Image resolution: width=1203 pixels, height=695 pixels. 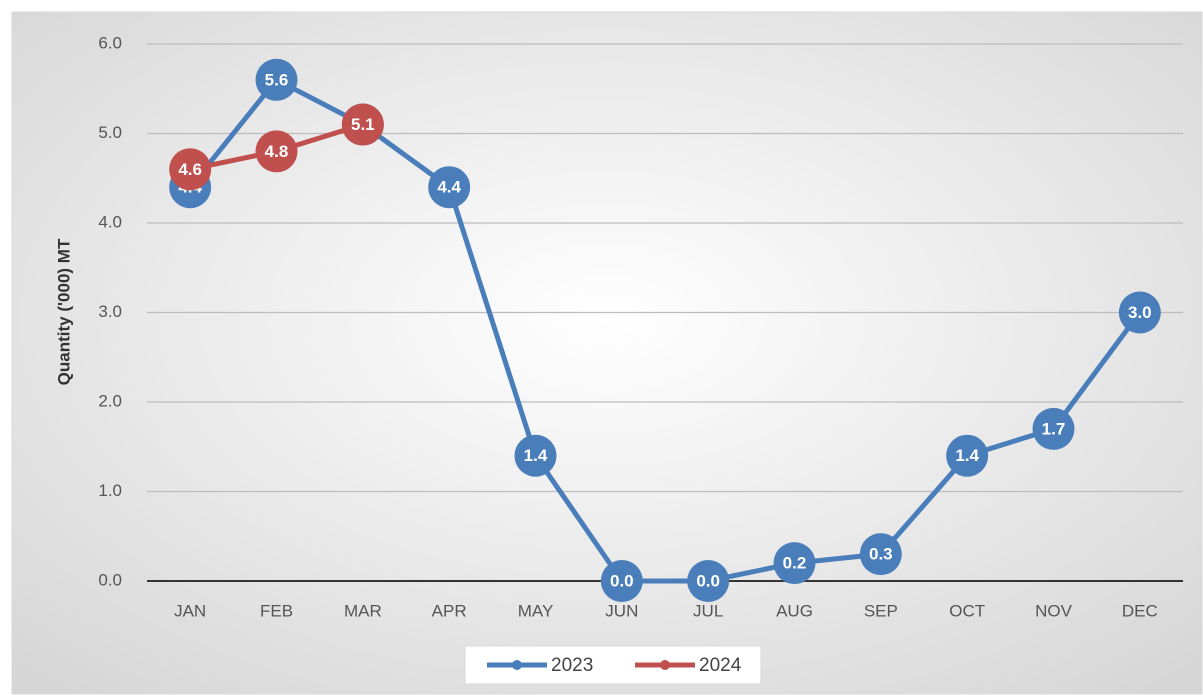 I want to click on data-label: 4.8, so click(x=277, y=151).